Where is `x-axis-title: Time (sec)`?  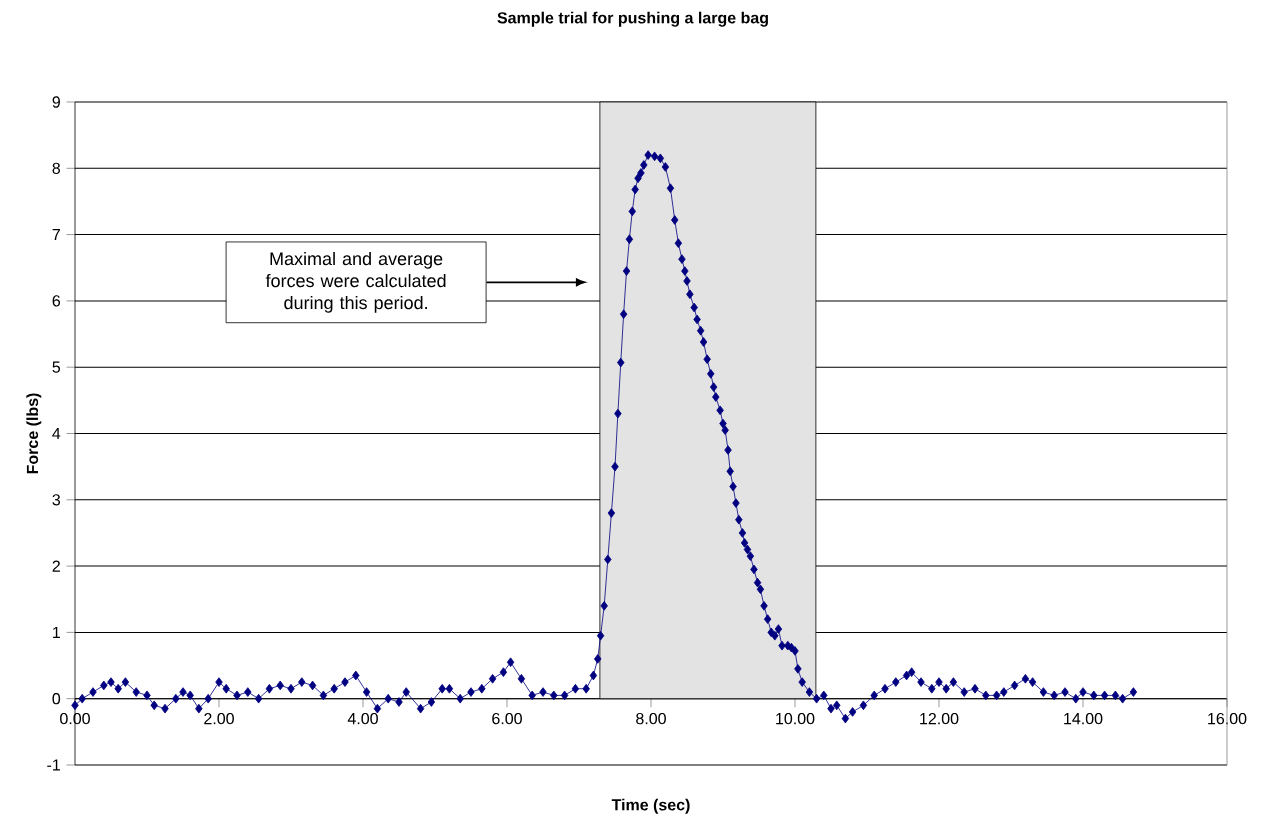
x-axis-title: Time (sec) is located at coordinates (650, 806).